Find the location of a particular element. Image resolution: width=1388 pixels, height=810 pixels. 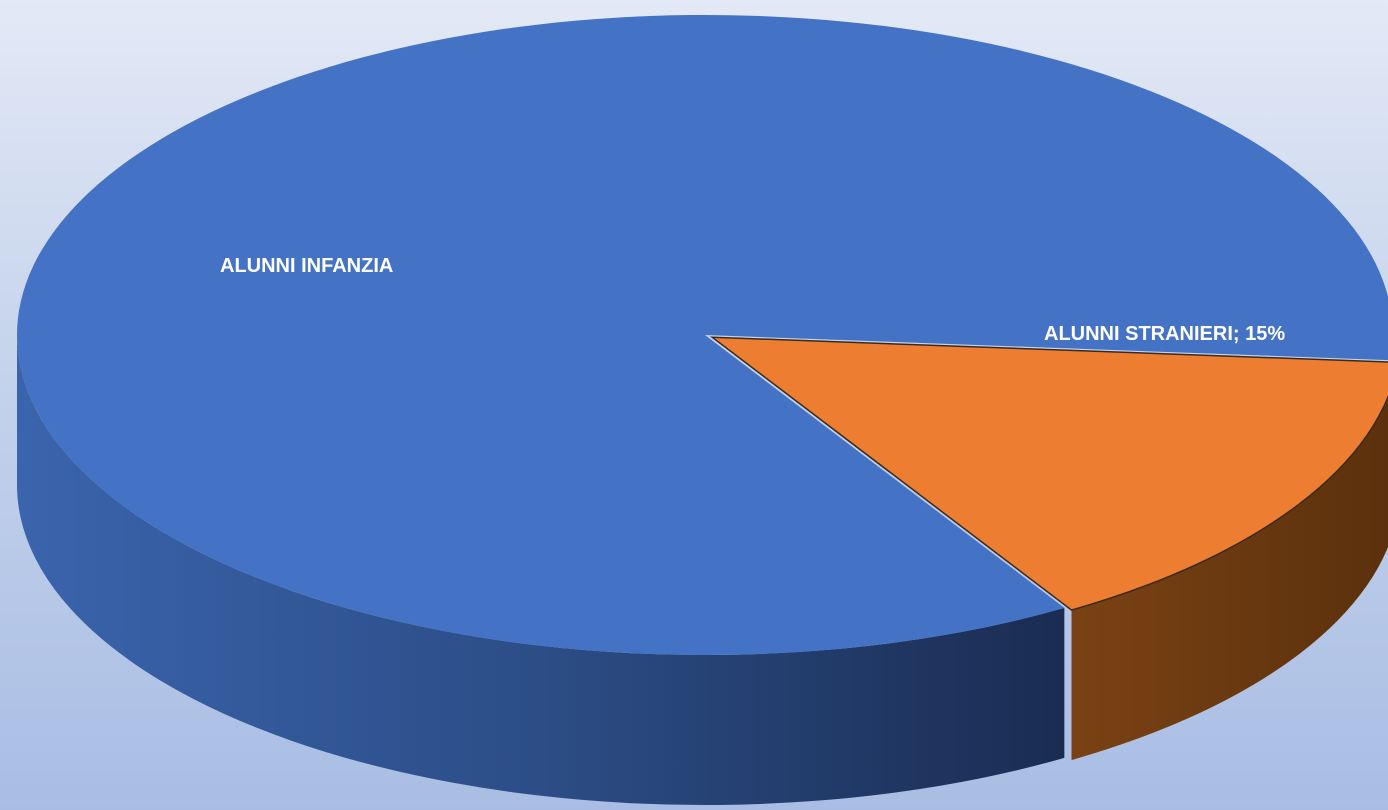

pie-side-alunni-stranieri is located at coordinates (1229, 578).